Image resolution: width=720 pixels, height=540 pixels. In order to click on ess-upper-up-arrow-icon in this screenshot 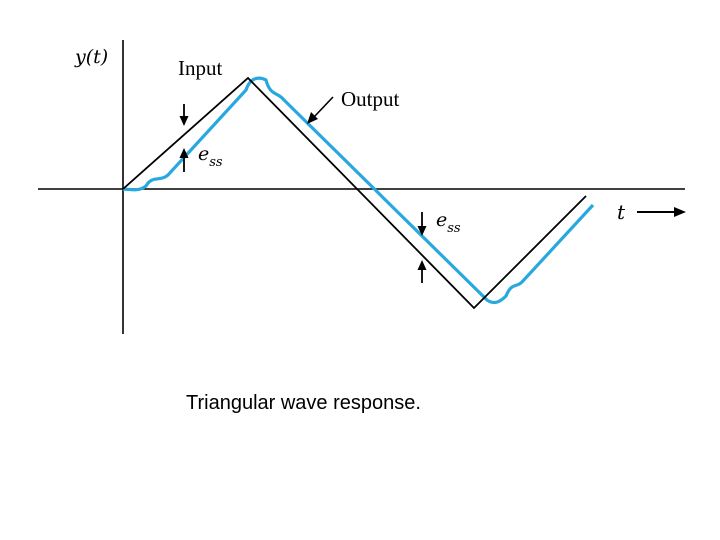, I will do `click(184, 160)`.